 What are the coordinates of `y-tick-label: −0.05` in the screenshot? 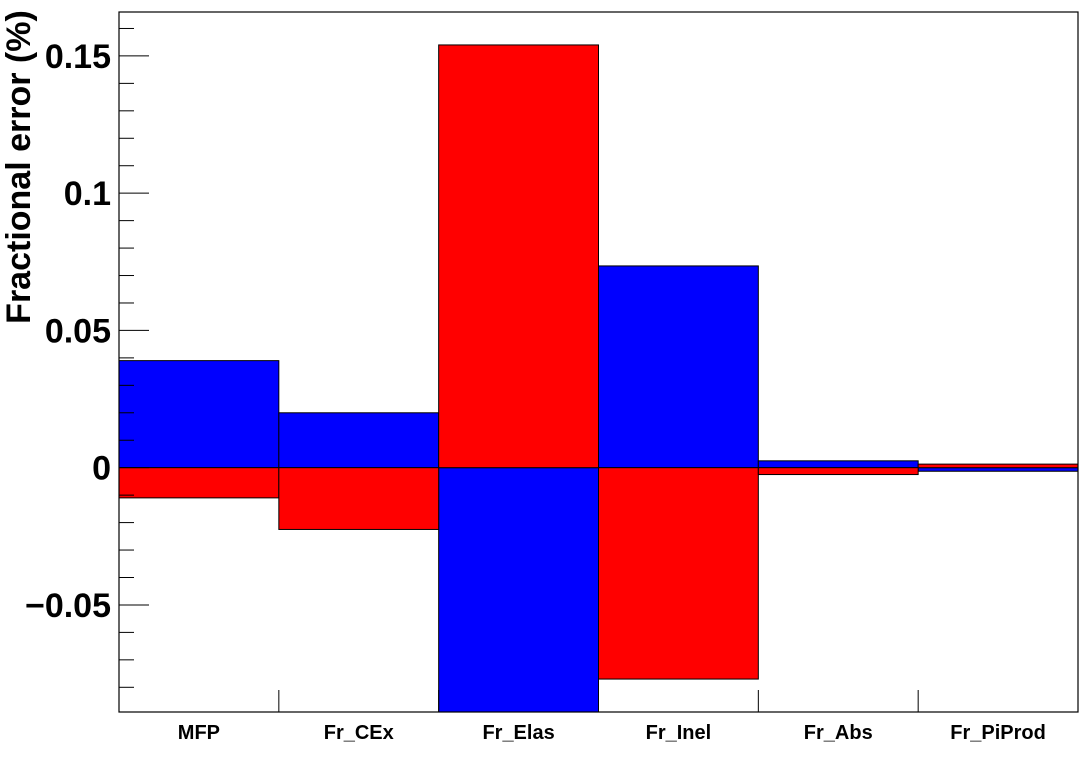 It's located at (68, 606).